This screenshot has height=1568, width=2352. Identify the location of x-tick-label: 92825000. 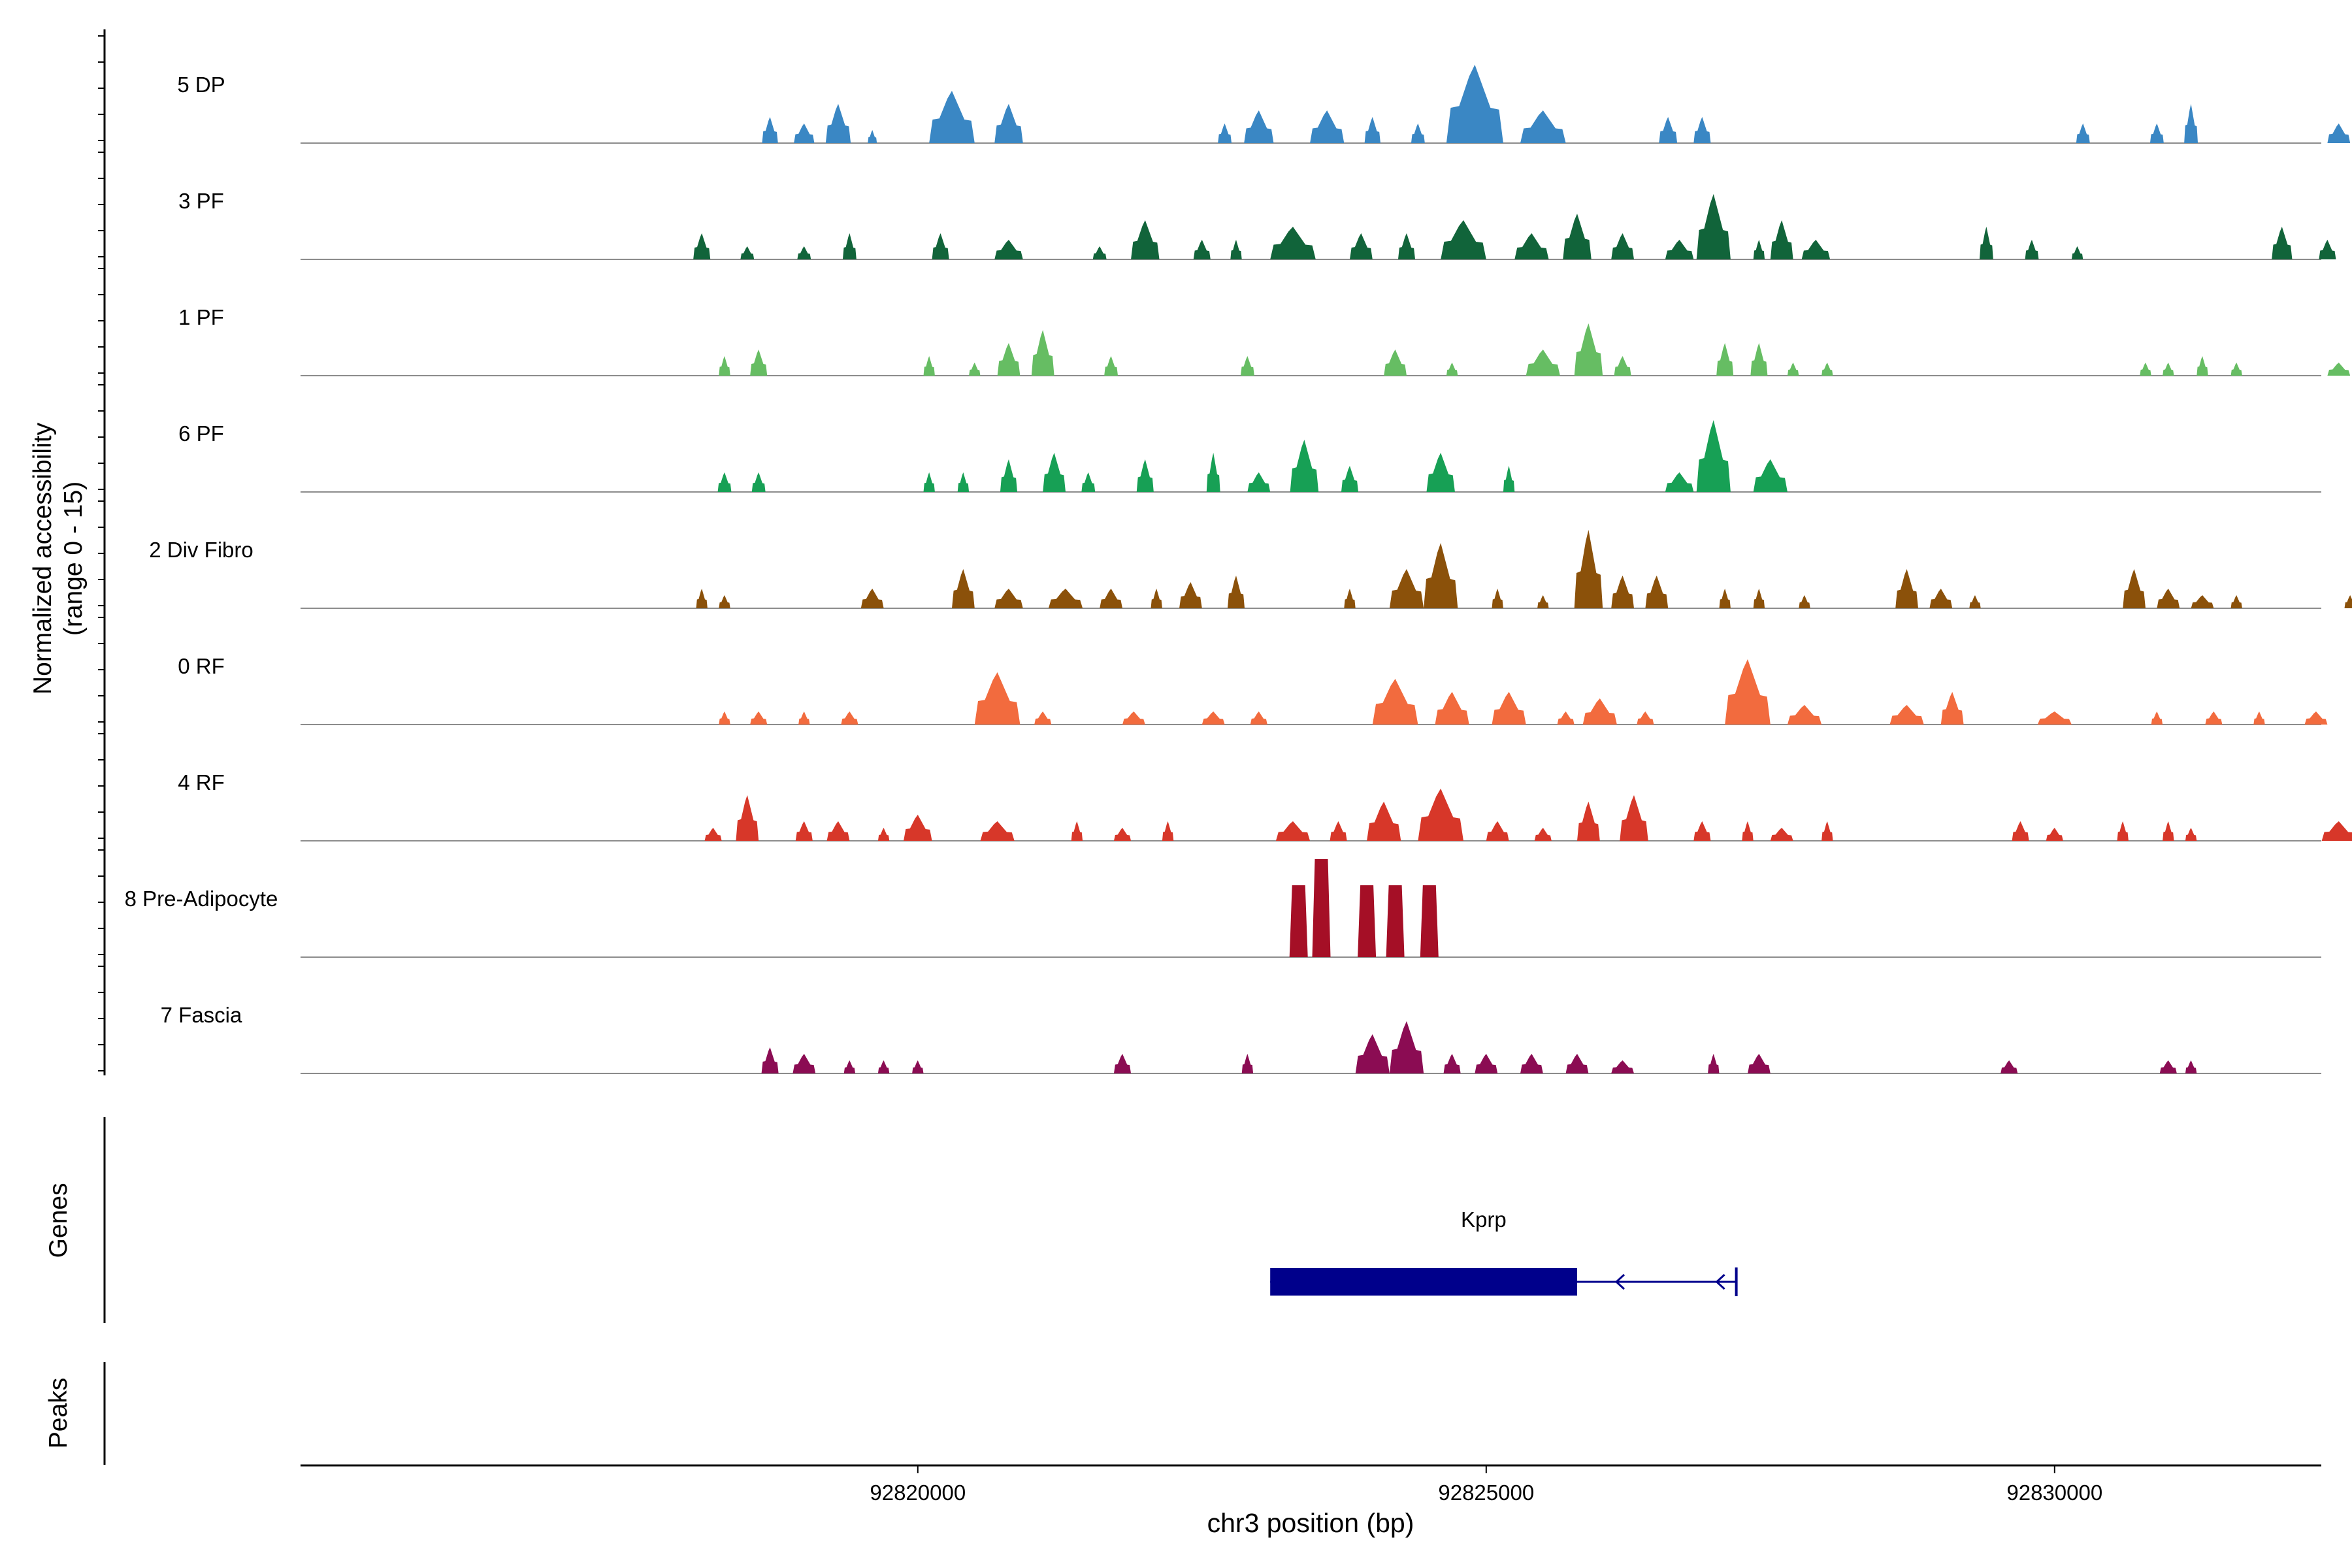
(1486, 1492).